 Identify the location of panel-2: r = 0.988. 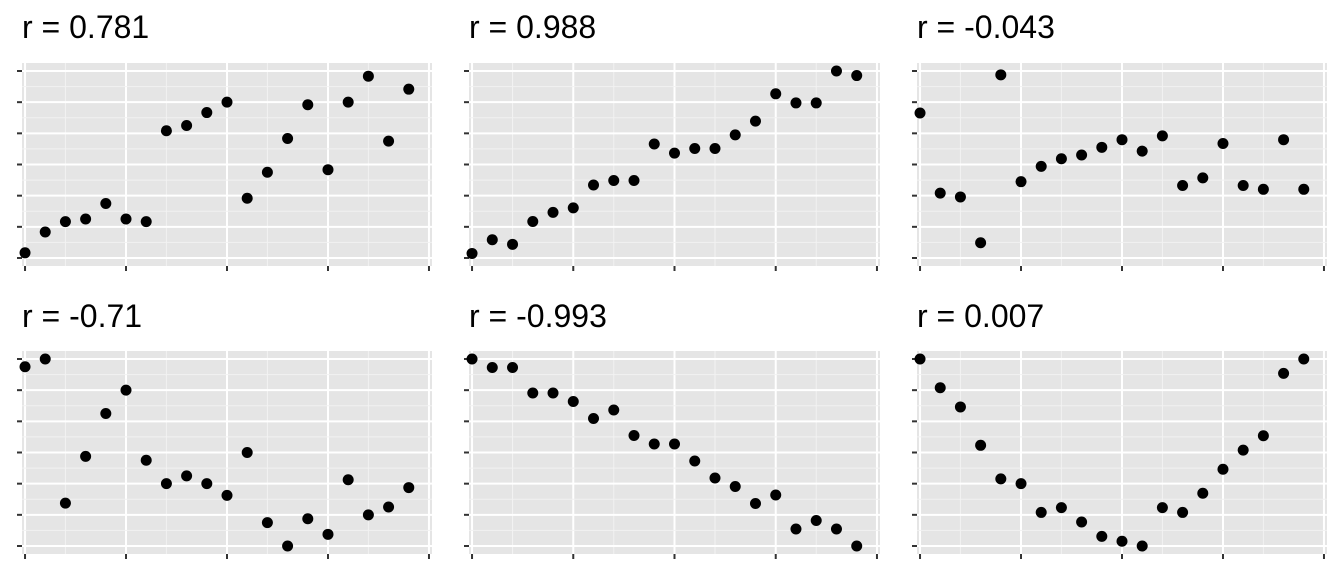
(672, 140).